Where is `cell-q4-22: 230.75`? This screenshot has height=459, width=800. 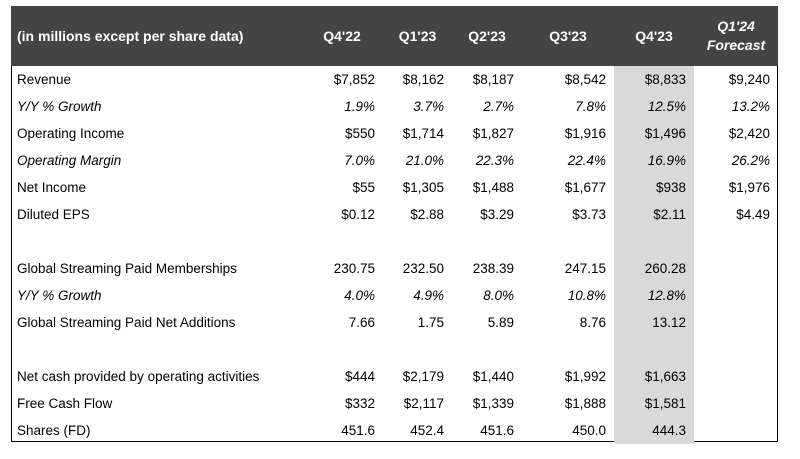 cell-q4-22: 230.75 is located at coordinates (354, 268).